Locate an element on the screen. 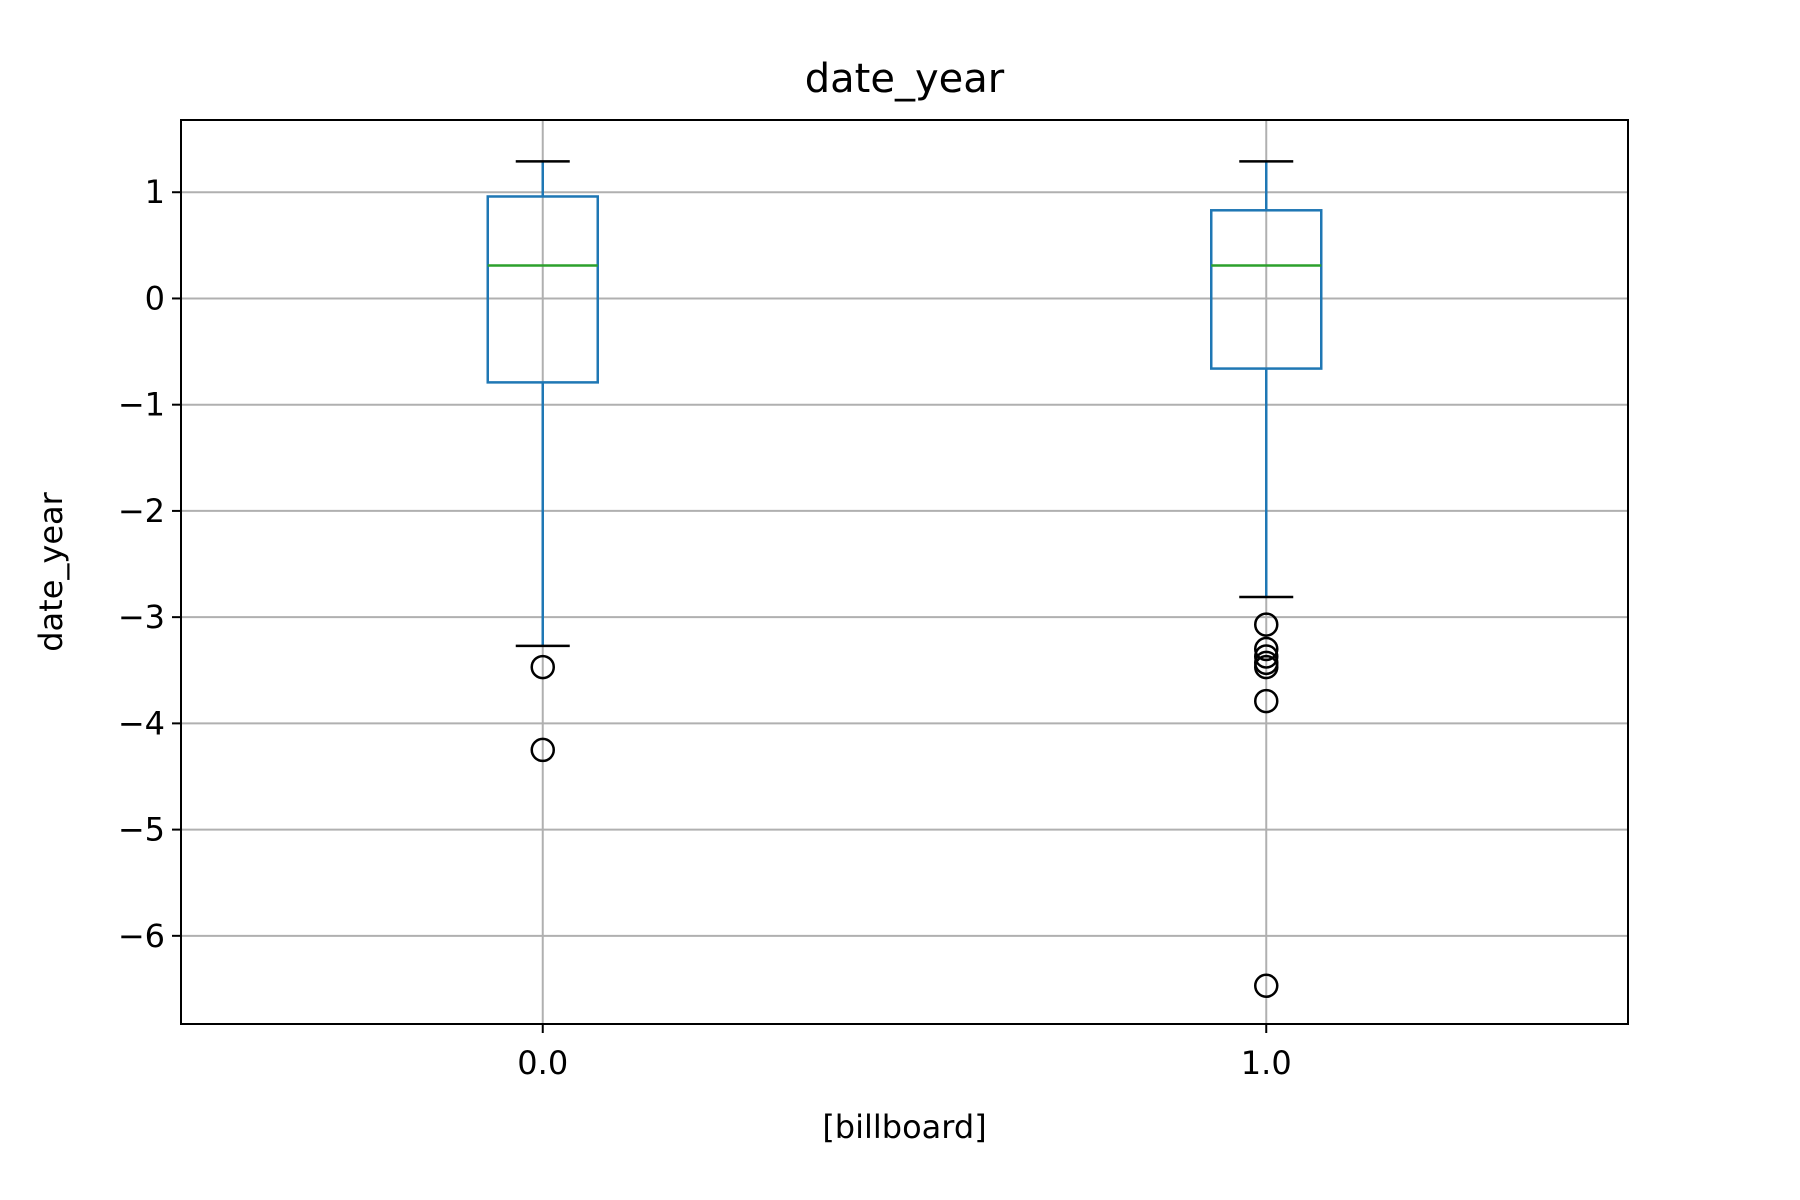  y-tick-label: −4 is located at coordinates (141, 723).